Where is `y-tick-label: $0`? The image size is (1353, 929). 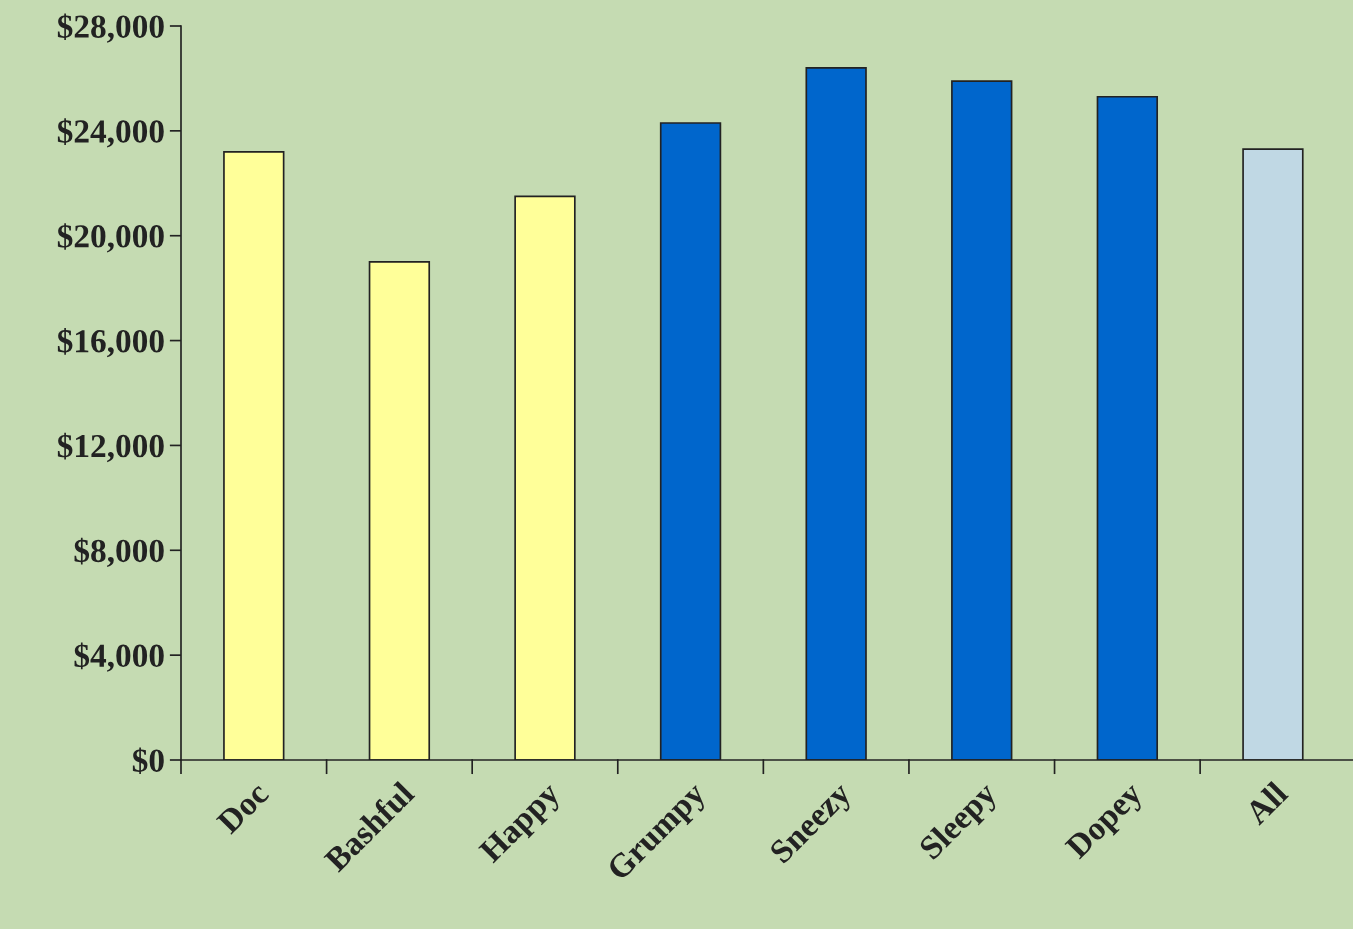 y-tick-label: $0 is located at coordinates (148, 761).